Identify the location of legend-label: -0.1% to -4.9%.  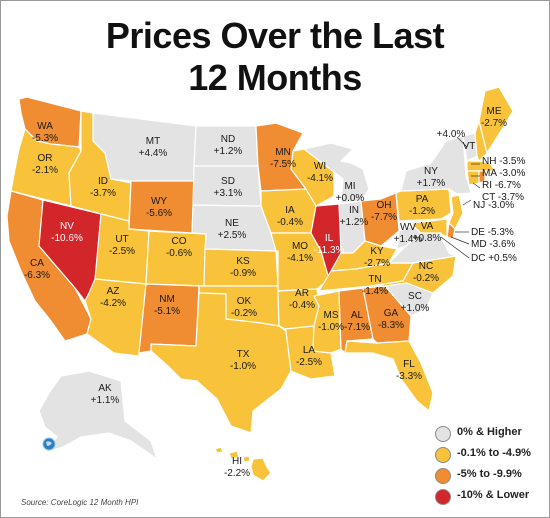
(494, 453).